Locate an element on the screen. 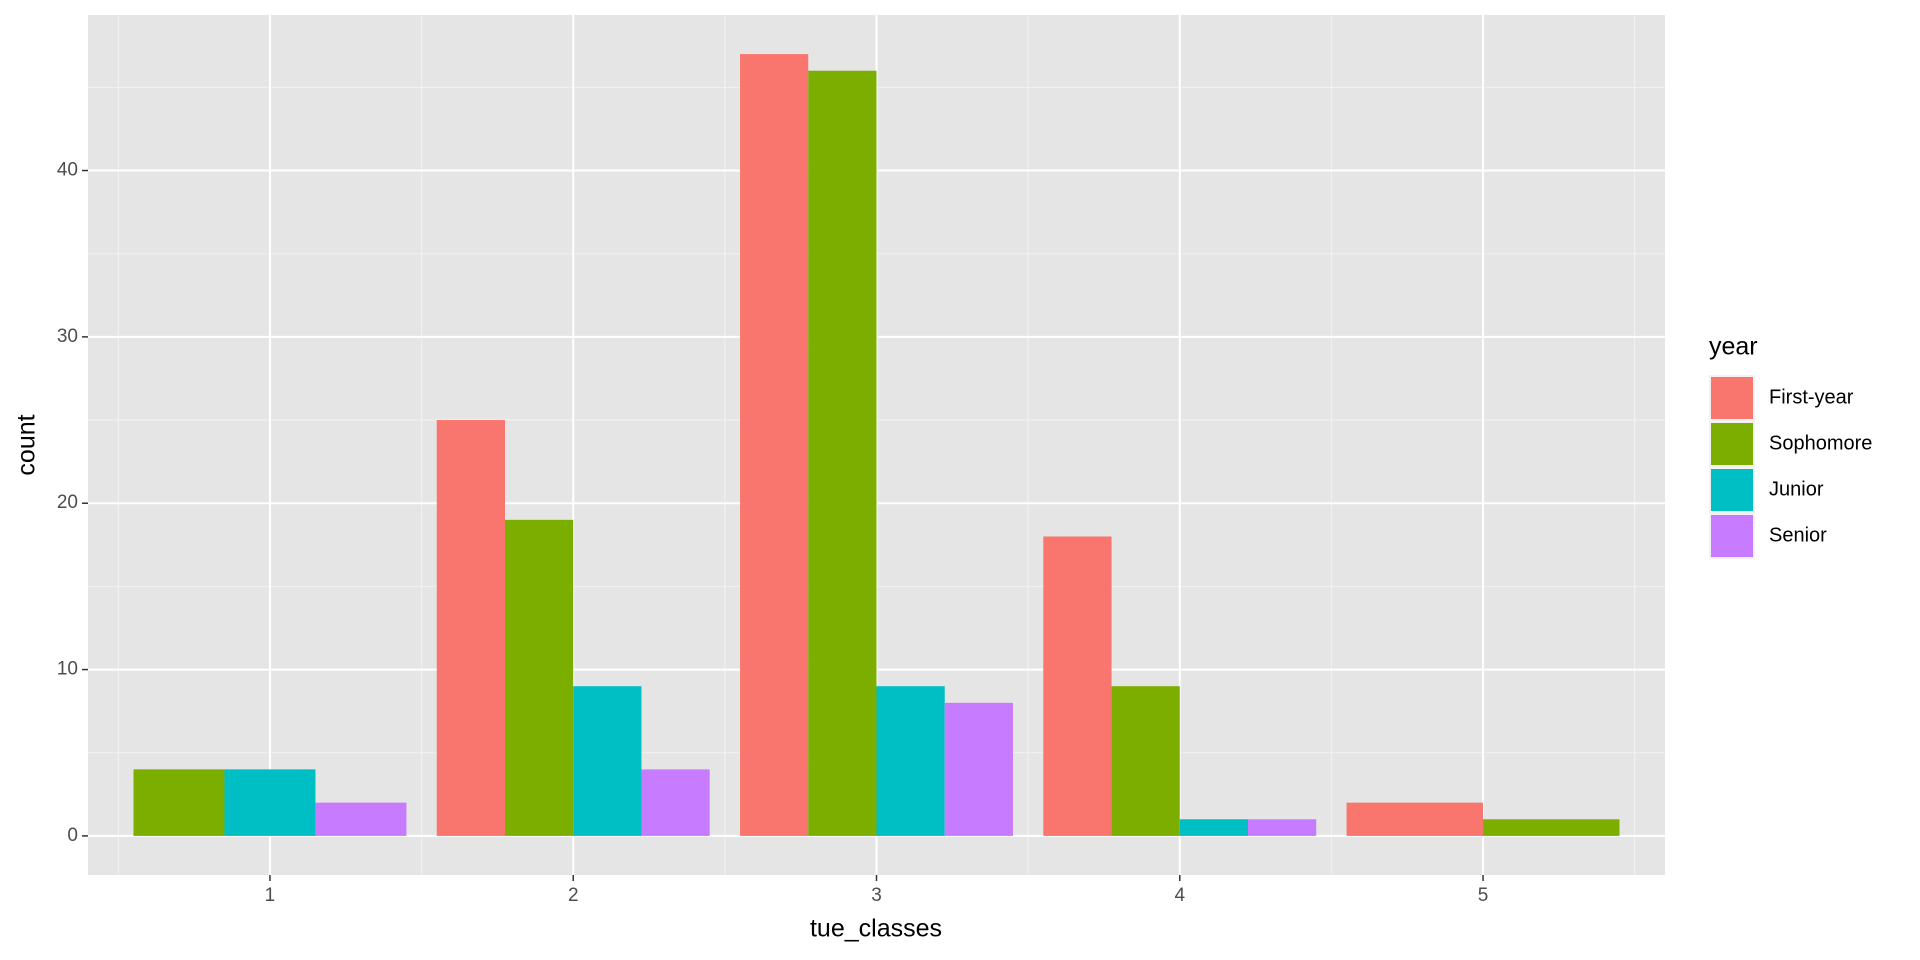 This screenshot has width=1920, height=960. legend-label: Senior is located at coordinates (1798, 535).